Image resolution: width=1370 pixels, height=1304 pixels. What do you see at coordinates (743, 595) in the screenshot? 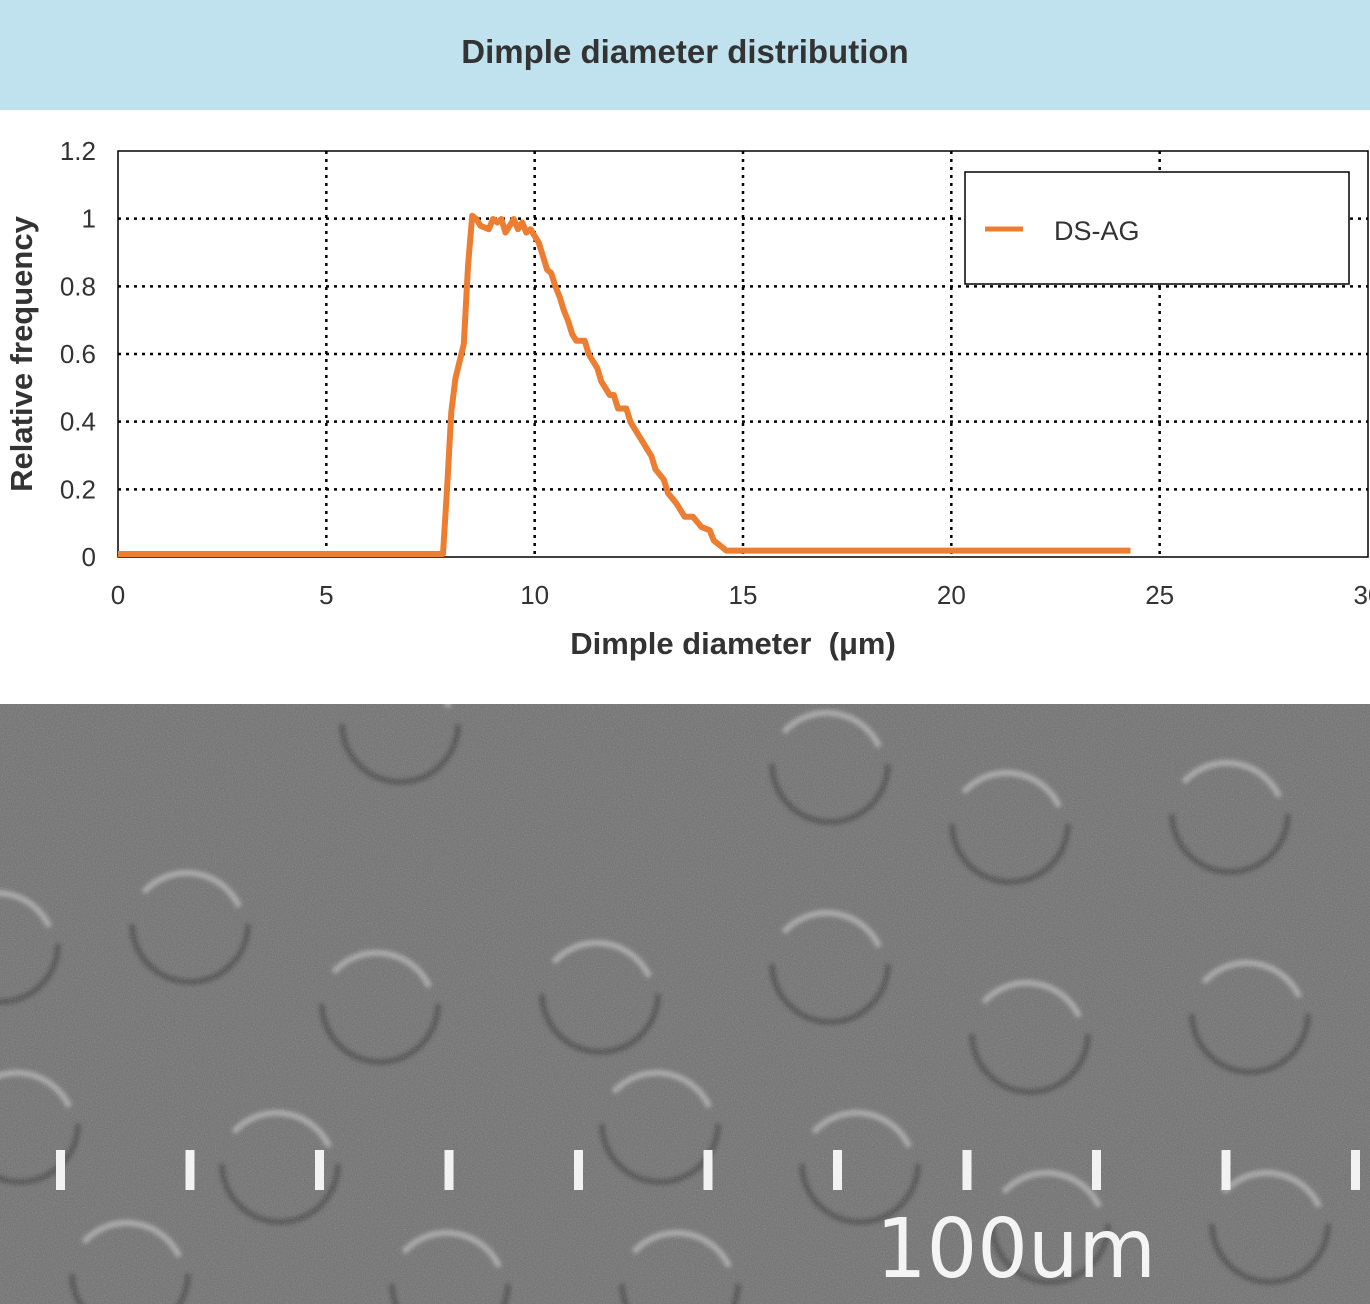
I see `x-tick-label: 15` at bounding box center [743, 595].